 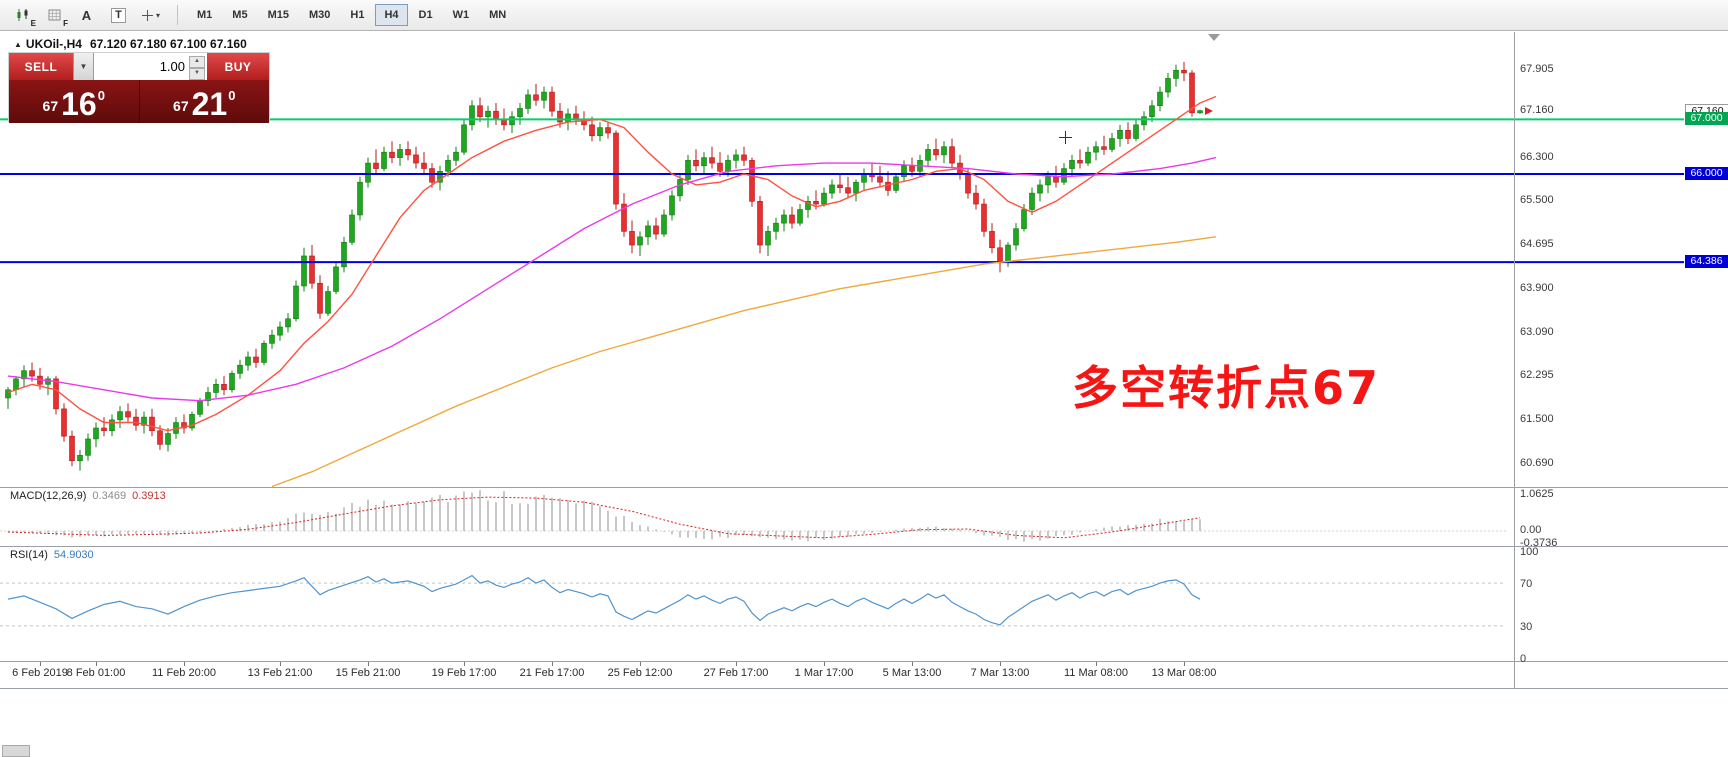 I want to click on time-axis-label: 8 Feb 01:00, so click(x=96, y=673).